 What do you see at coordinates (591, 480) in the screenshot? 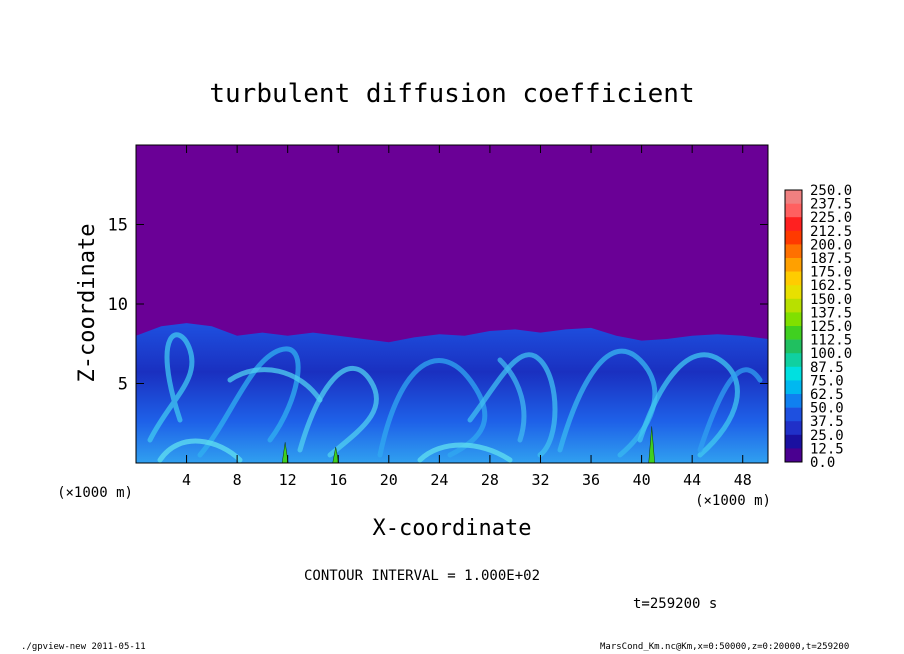
I see `x-tick-label: 36` at bounding box center [591, 480].